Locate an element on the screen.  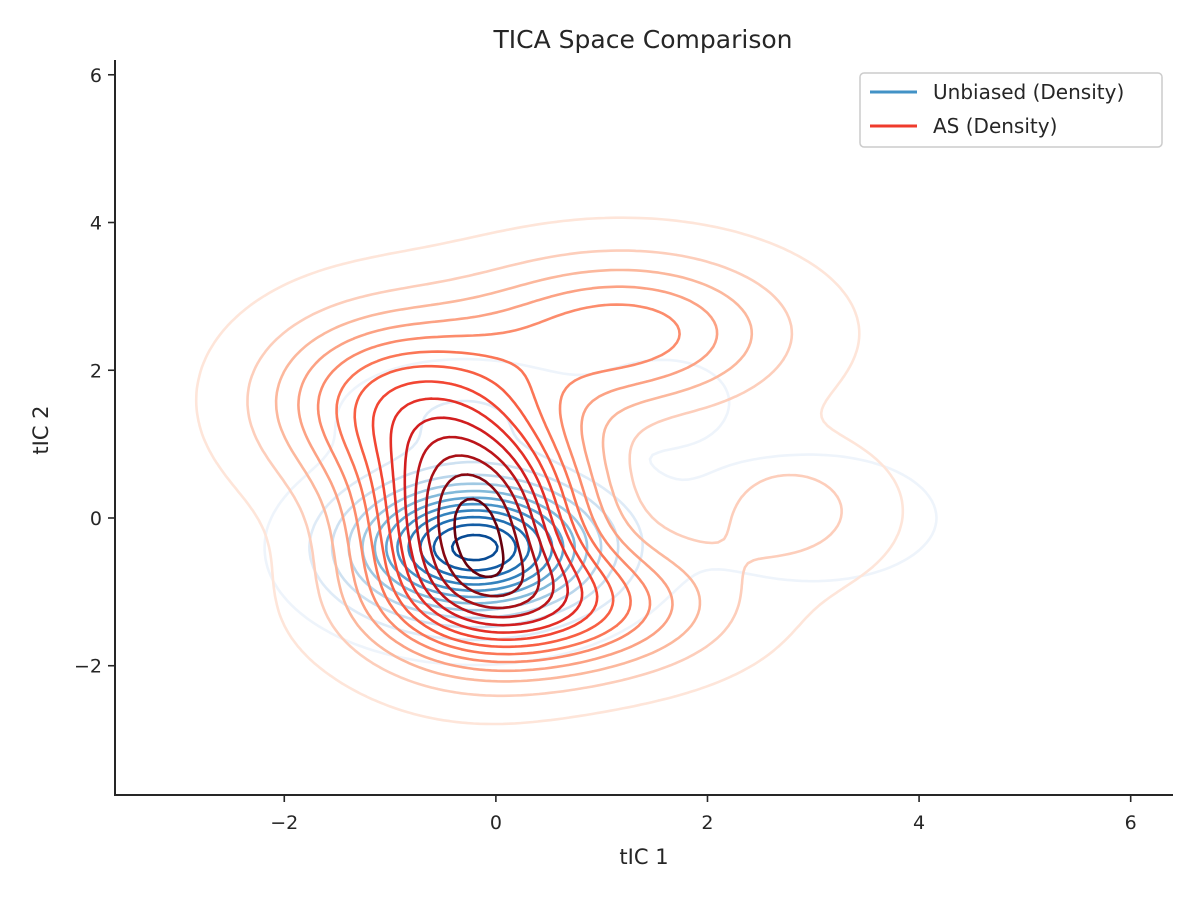
chart-title: TICA Space Comparison is located at coordinates (643, 39).